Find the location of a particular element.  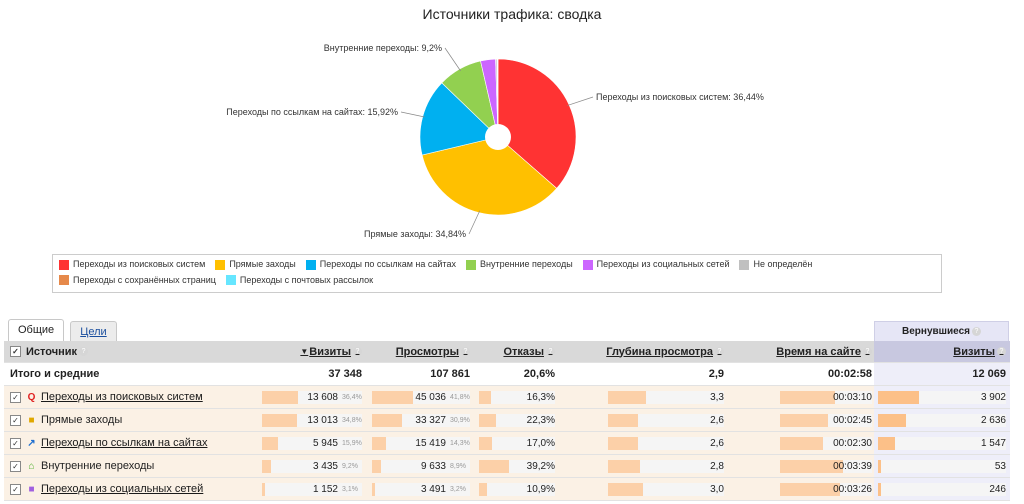

ret-bar: 3 902 is located at coordinates (942, 397).